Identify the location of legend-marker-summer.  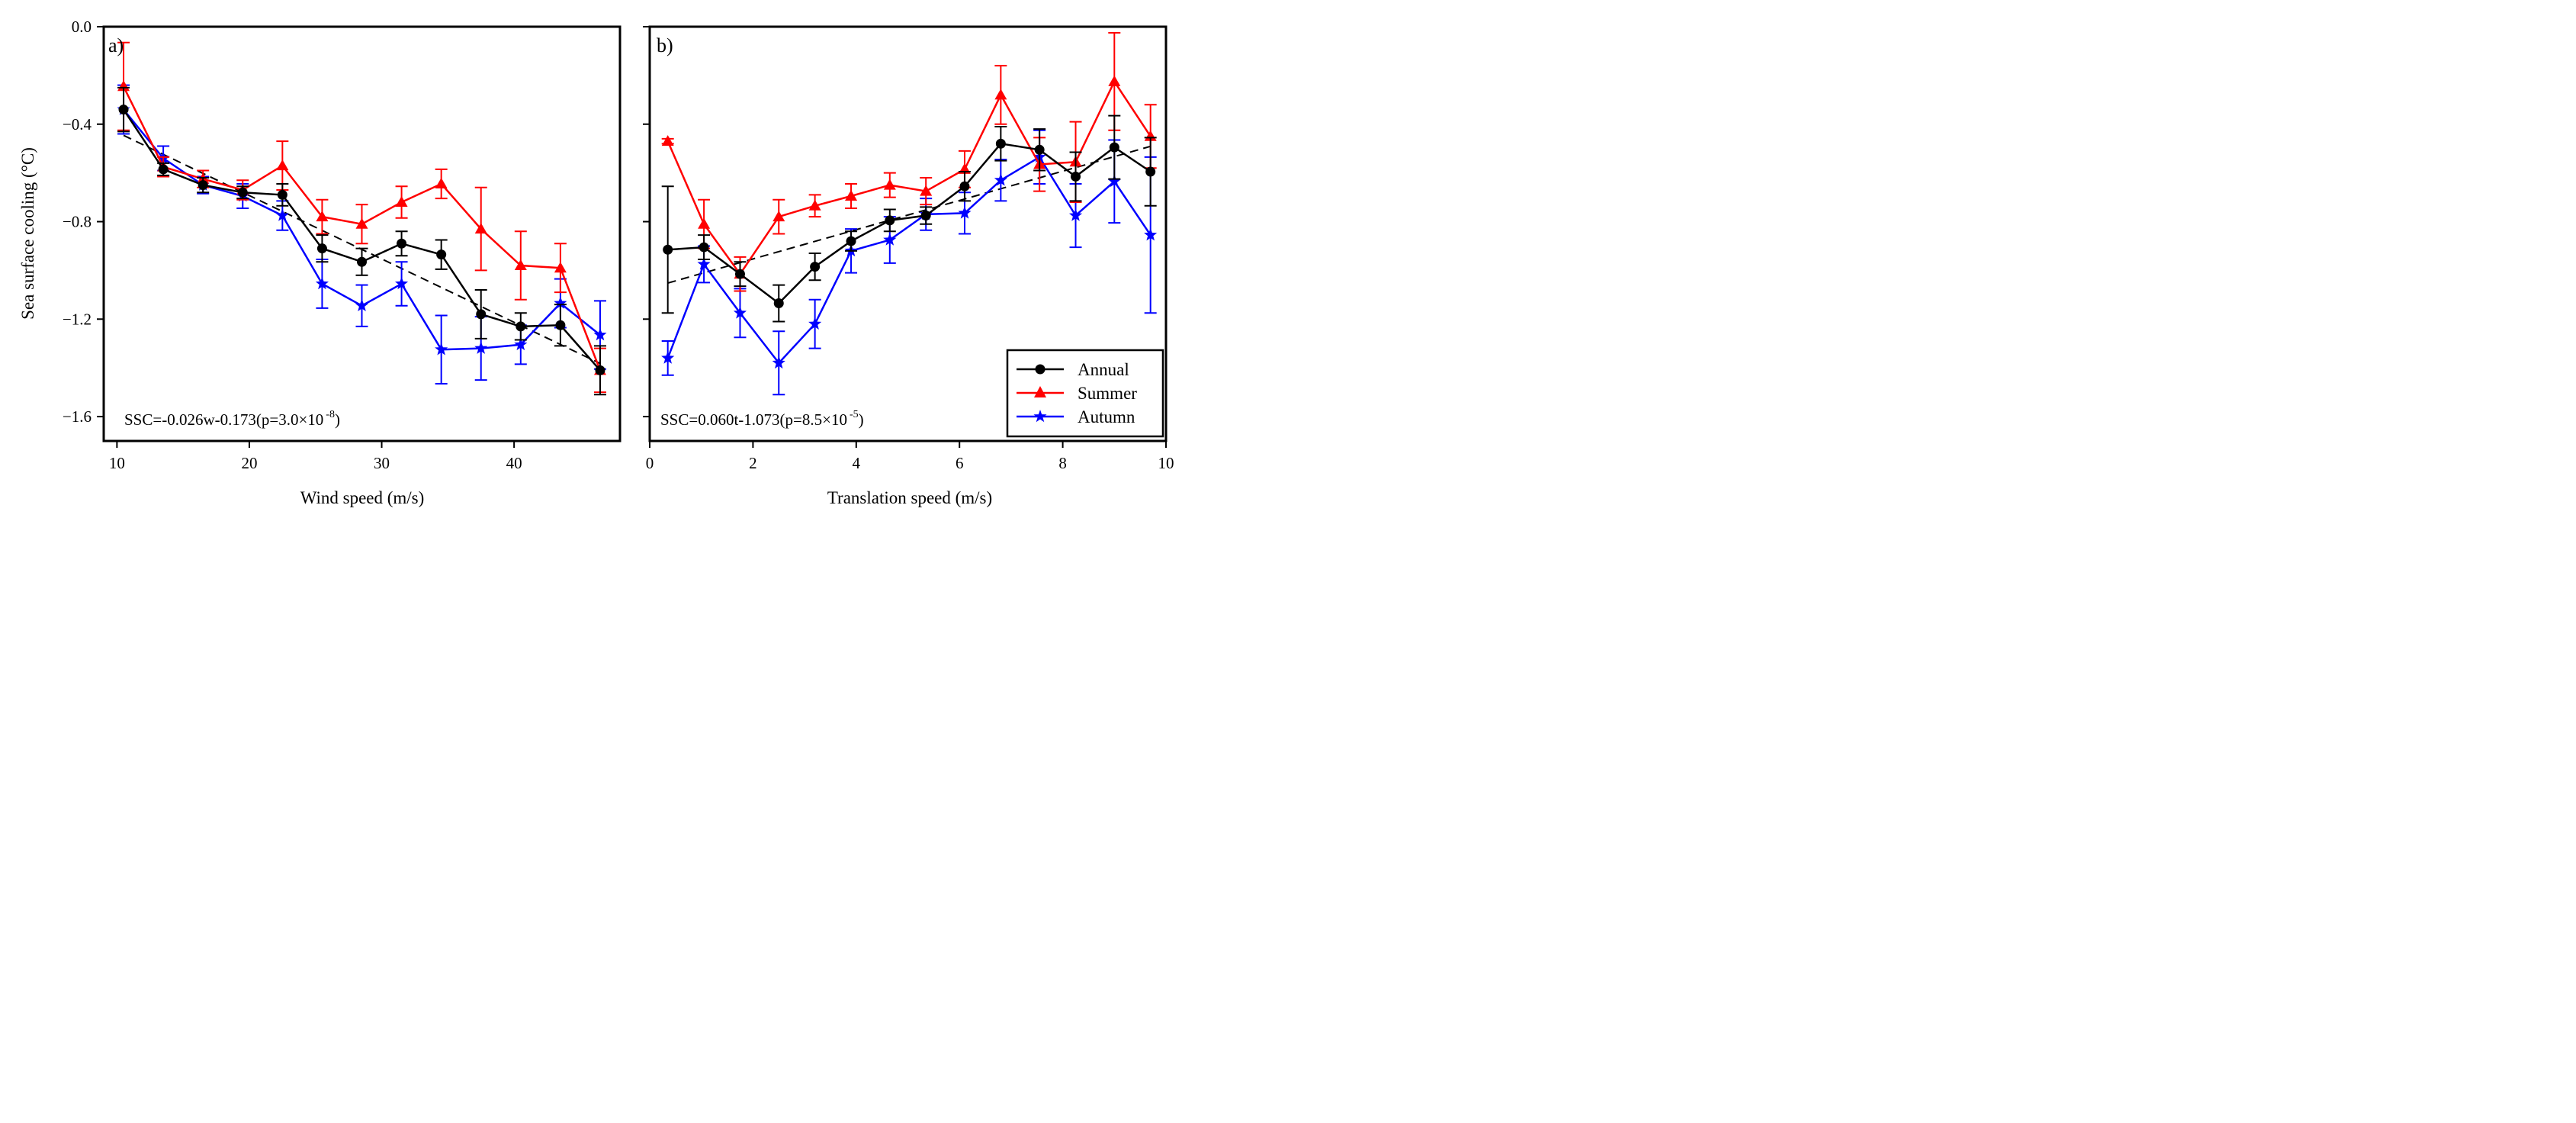
(1040, 392).